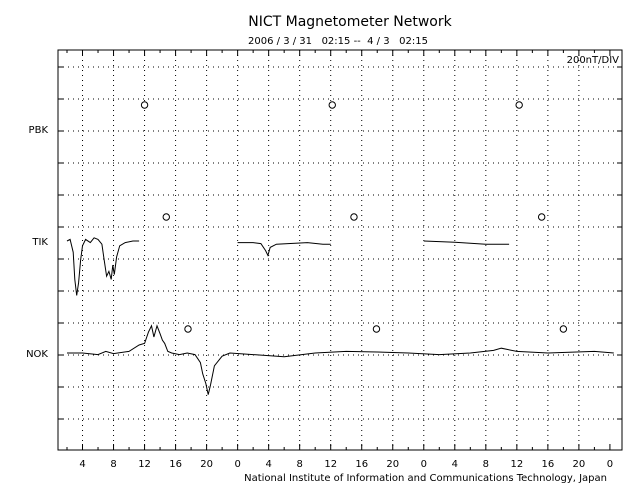  What do you see at coordinates (338, 41) in the screenshot?
I see `chart-subtitle: 2006 / 3 / 31 02:15 -- 4 / 3 02:15` at bounding box center [338, 41].